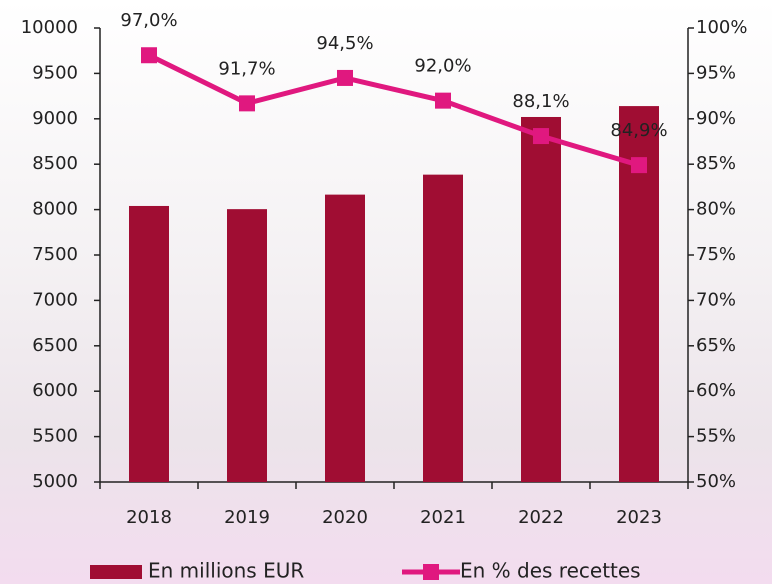  I want to click on y2-tick-label: 80%, so click(716, 209).